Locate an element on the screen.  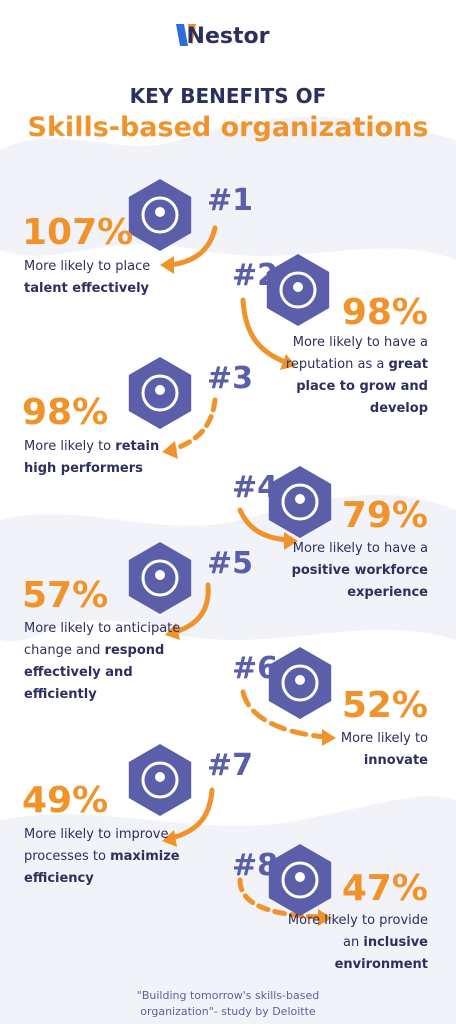
rank: #2 is located at coordinates (255, 275).